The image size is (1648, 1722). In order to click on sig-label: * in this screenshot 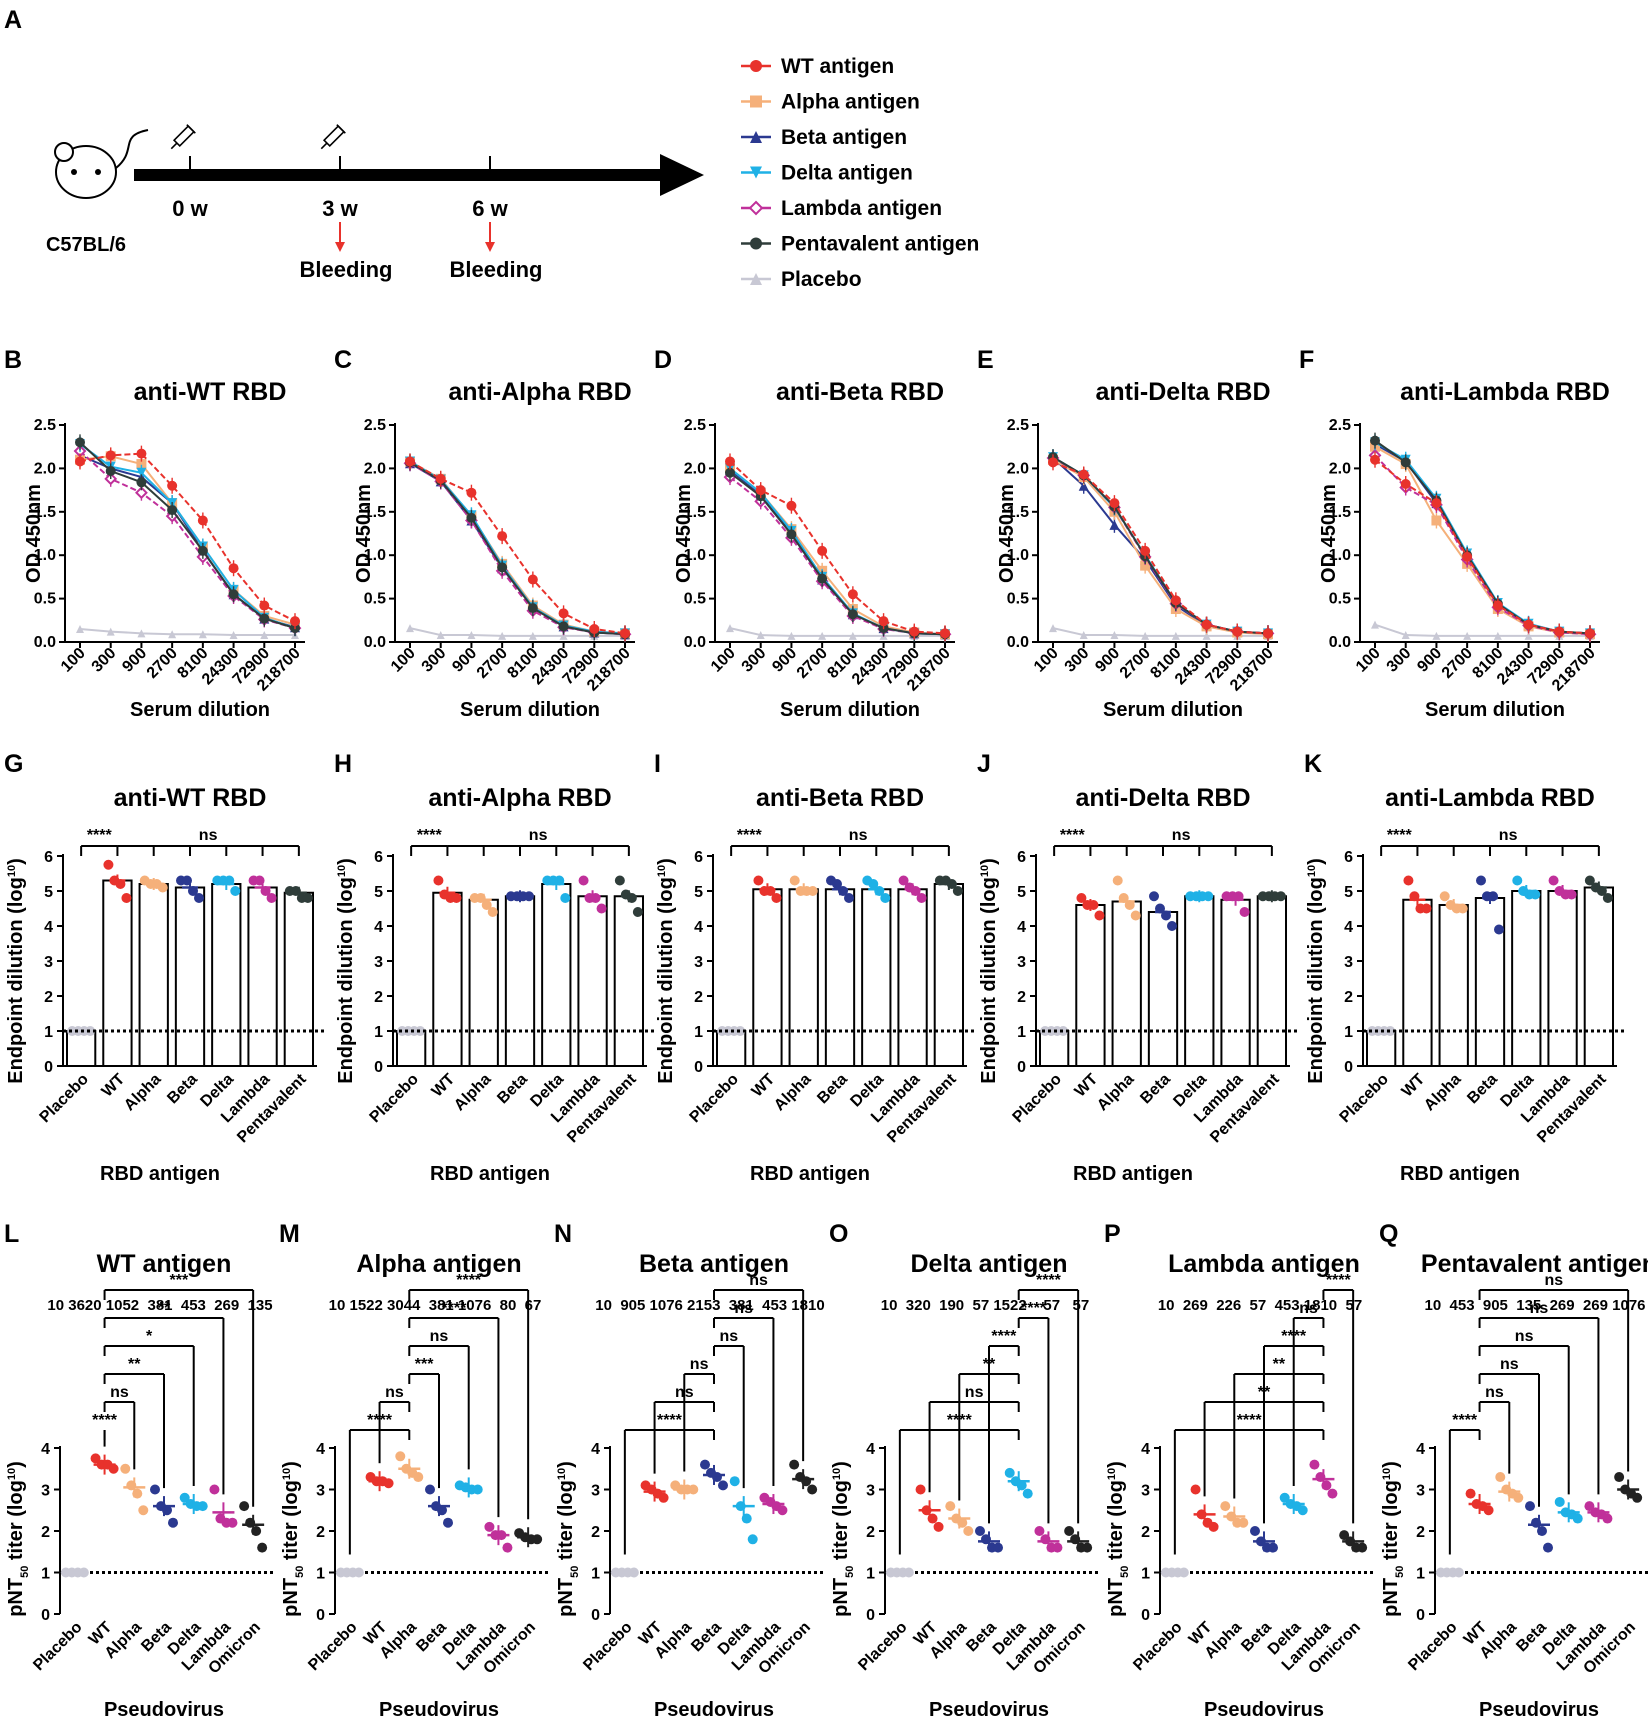, I will do `click(149, 1336)`.